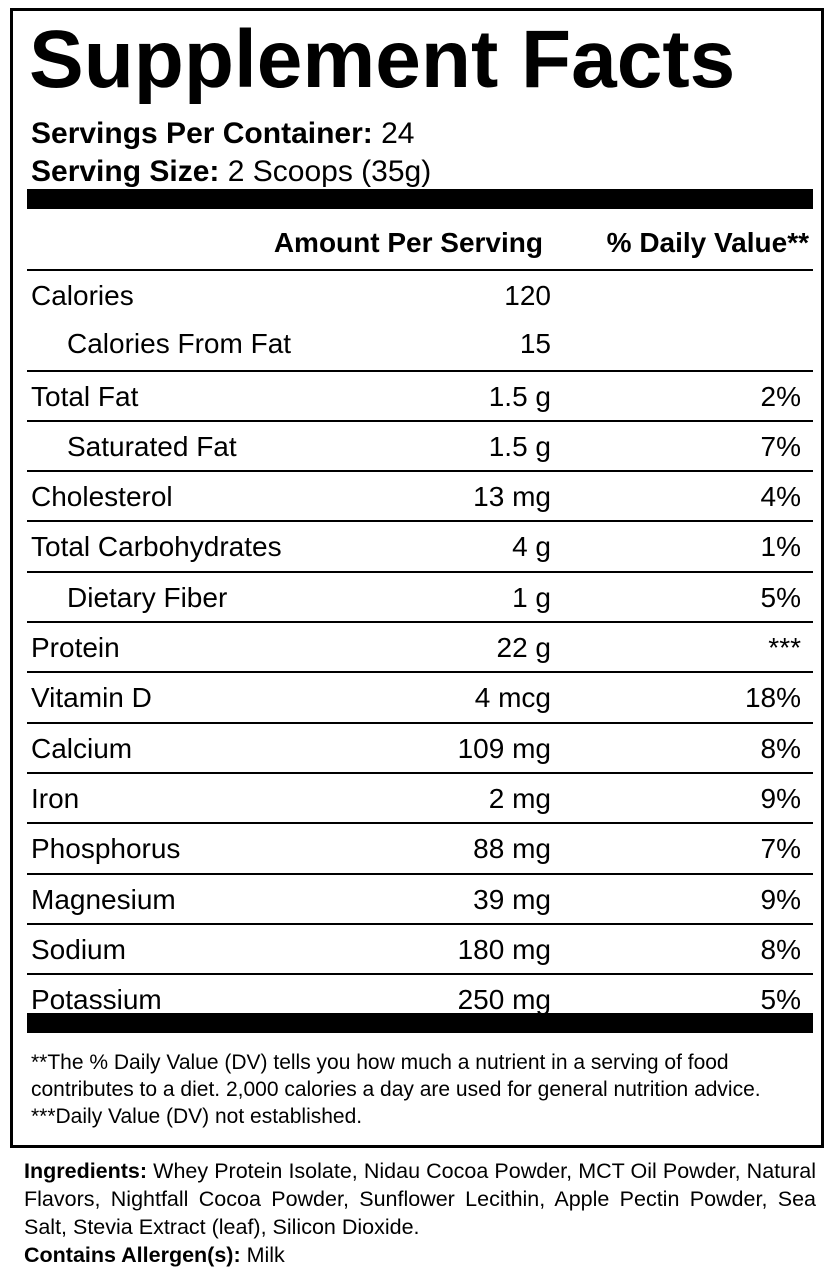 Image resolution: width=837 pixels, height=1276 pixels. I want to click on serving-size-label: Serving Size:, so click(125, 171).